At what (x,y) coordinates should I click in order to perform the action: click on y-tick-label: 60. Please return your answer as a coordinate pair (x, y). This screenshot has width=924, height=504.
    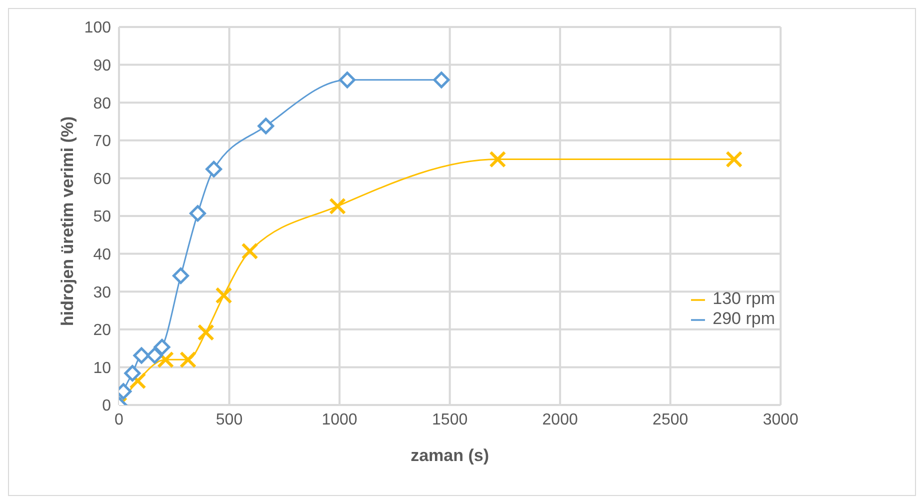
    Looking at the image, I should click on (102, 179).